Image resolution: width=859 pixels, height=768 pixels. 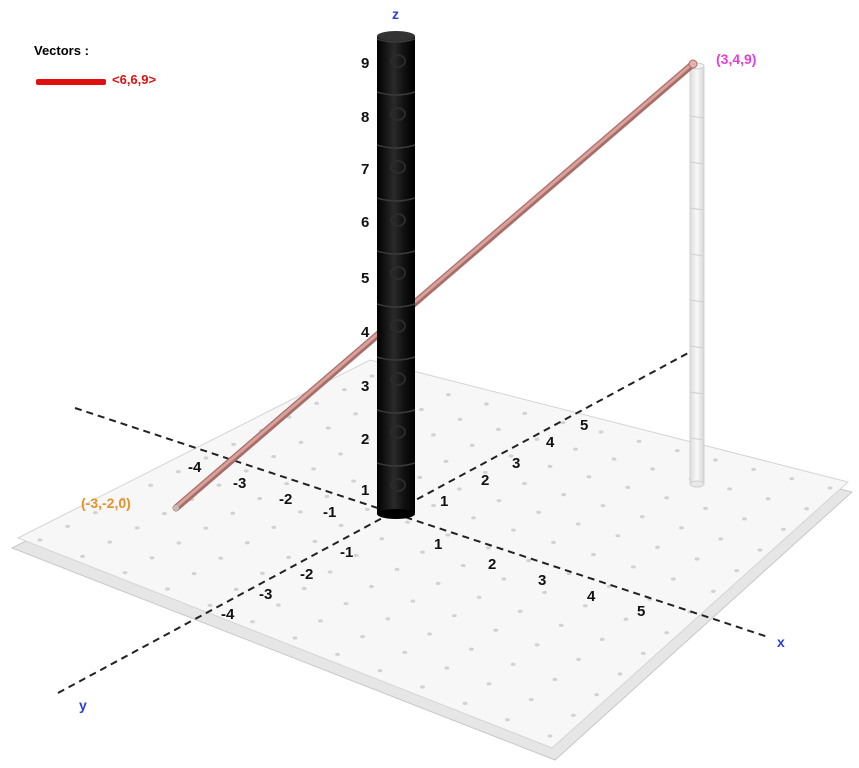 I want to click on legend-vector-swatch, so click(x=71, y=82).